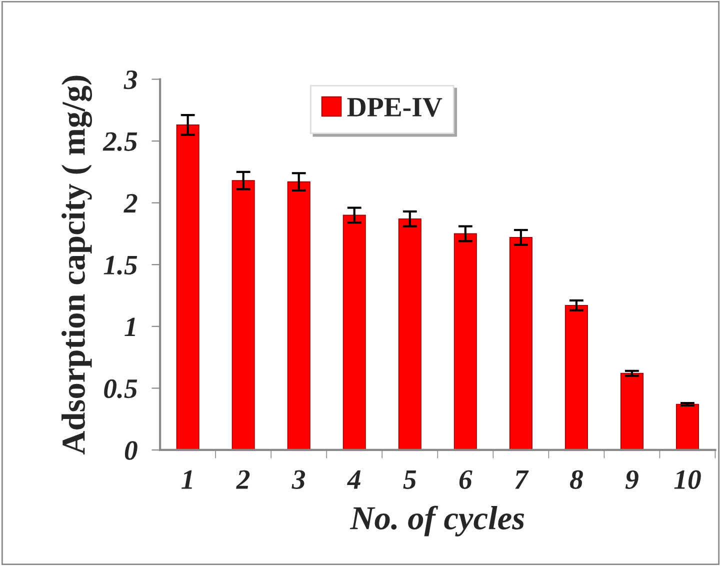 This screenshot has width=721, height=566. I want to click on x-tick-label: 9, so click(631, 479).